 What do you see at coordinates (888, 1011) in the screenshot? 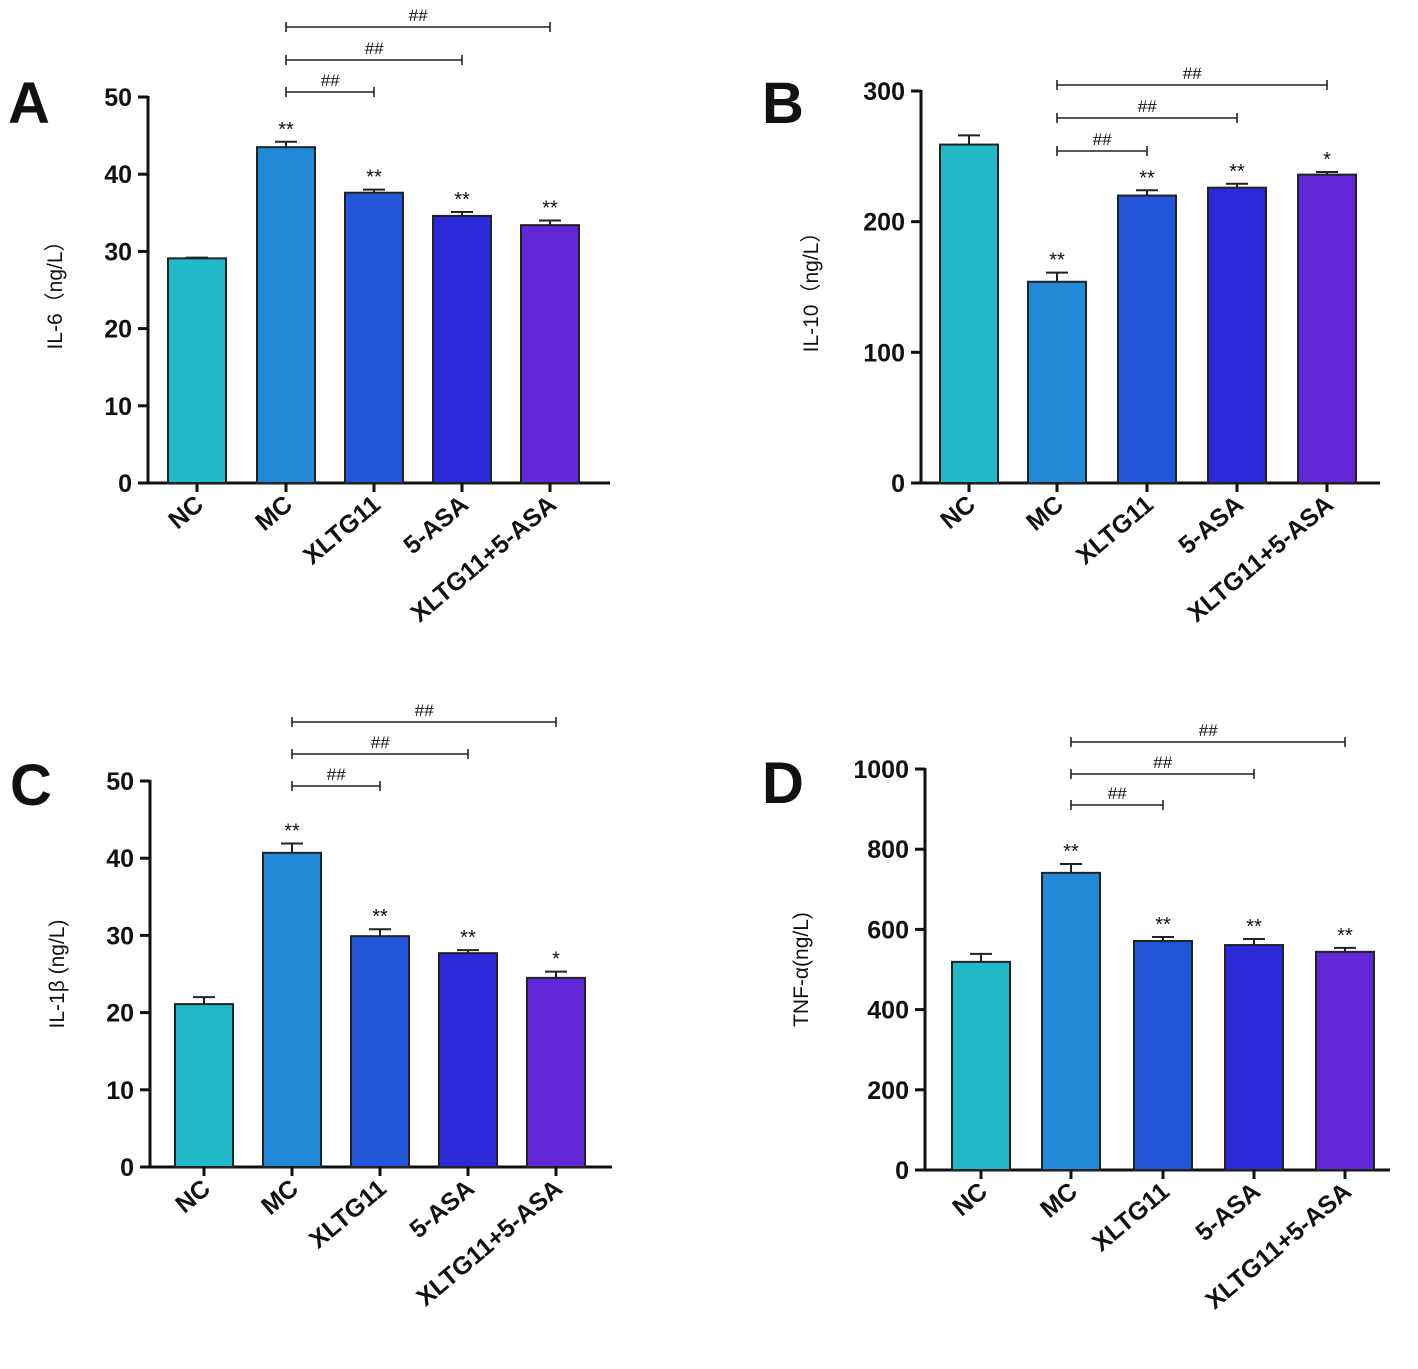
I see `y-tick-label: 400` at bounding box center [888, 1011].